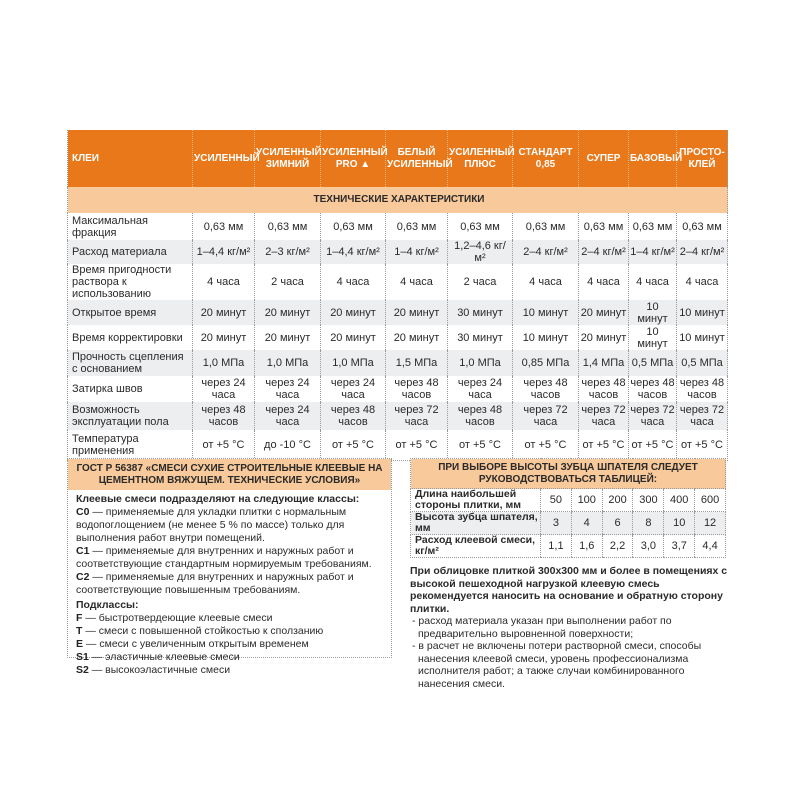  I want to click on cell: 1,6, so click(586, 546).